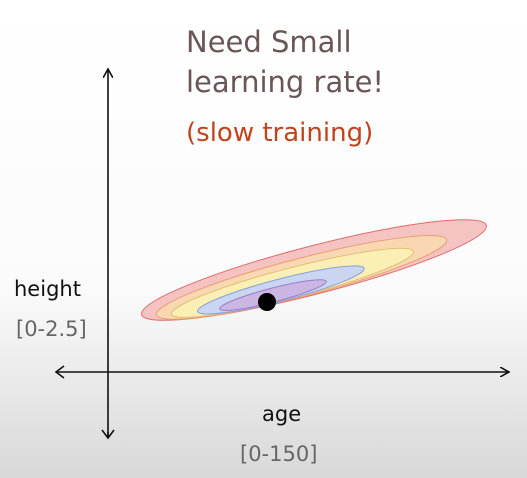  Describe the element at coordinates (279, 133) in the screenshot. I see `subtitle: (slow training)` at that location.